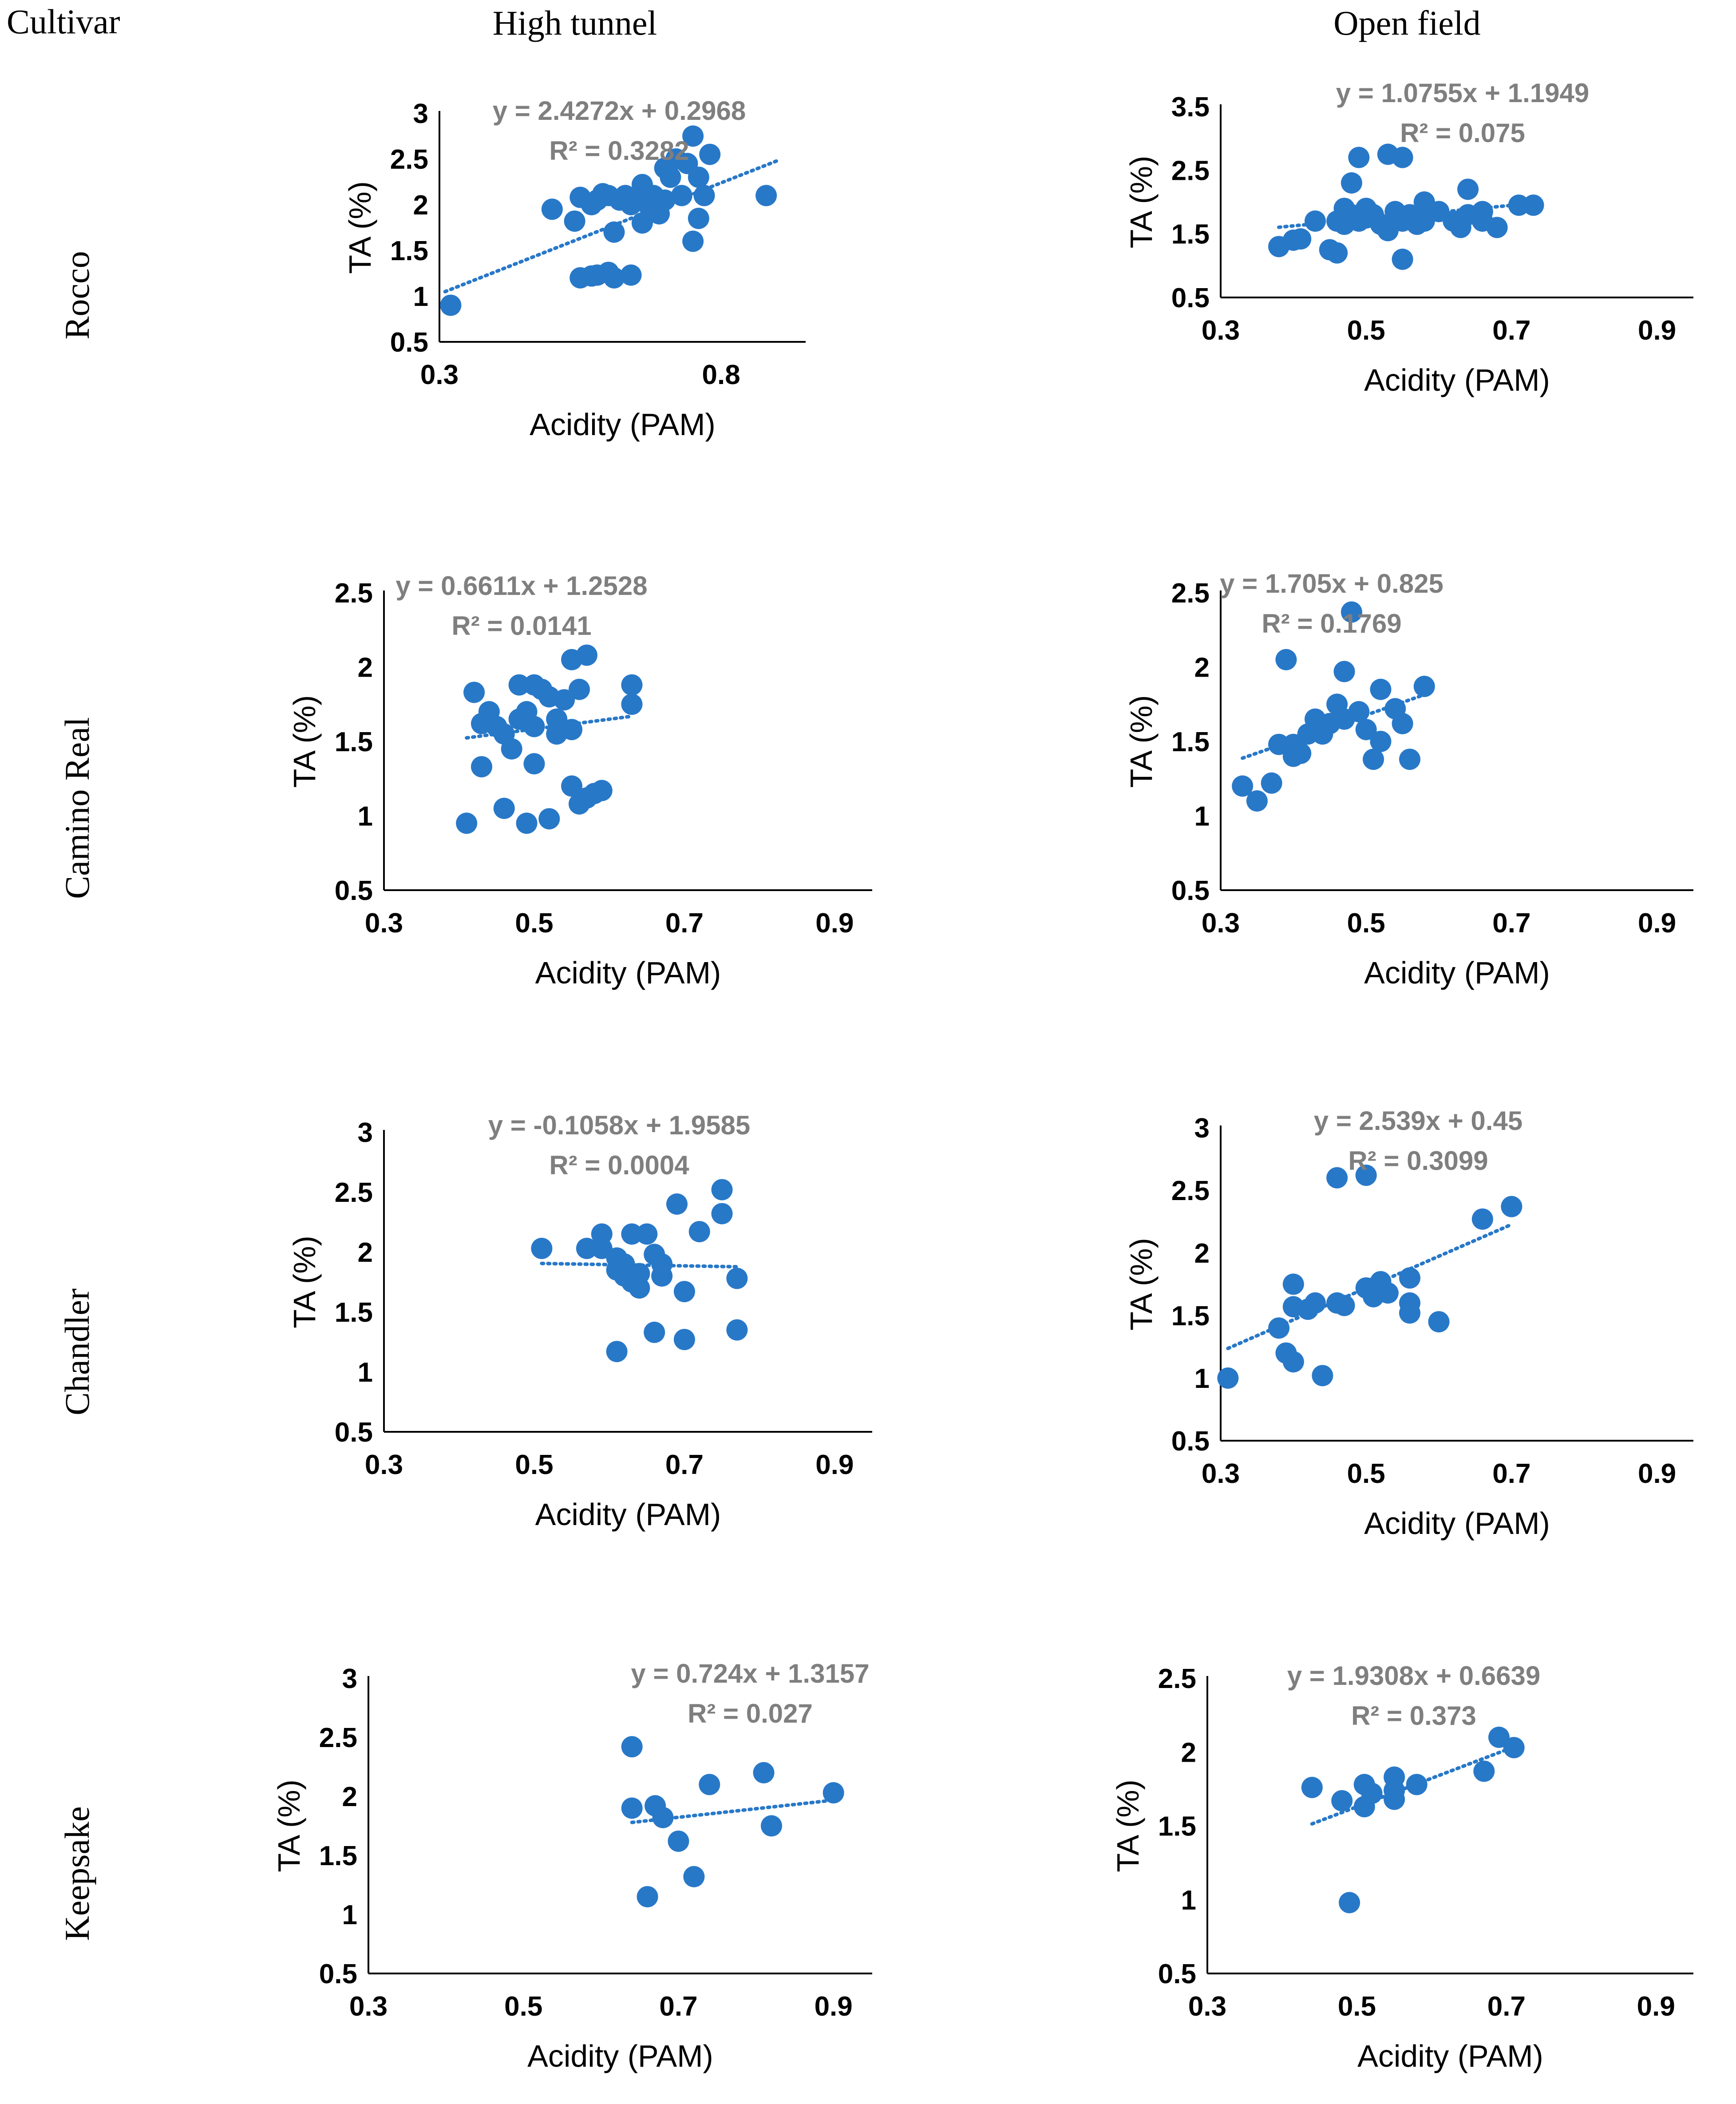  Describe the element at coordinates (1331, 583) in the screenshot. I see `trendline-equation: y = 1.705x + 0.825` at that location.